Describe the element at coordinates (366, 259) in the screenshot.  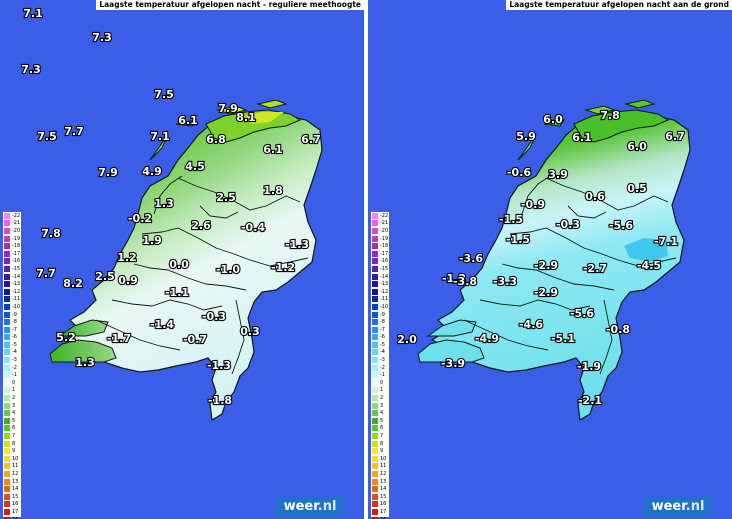
I see `panel-separator` at that location.